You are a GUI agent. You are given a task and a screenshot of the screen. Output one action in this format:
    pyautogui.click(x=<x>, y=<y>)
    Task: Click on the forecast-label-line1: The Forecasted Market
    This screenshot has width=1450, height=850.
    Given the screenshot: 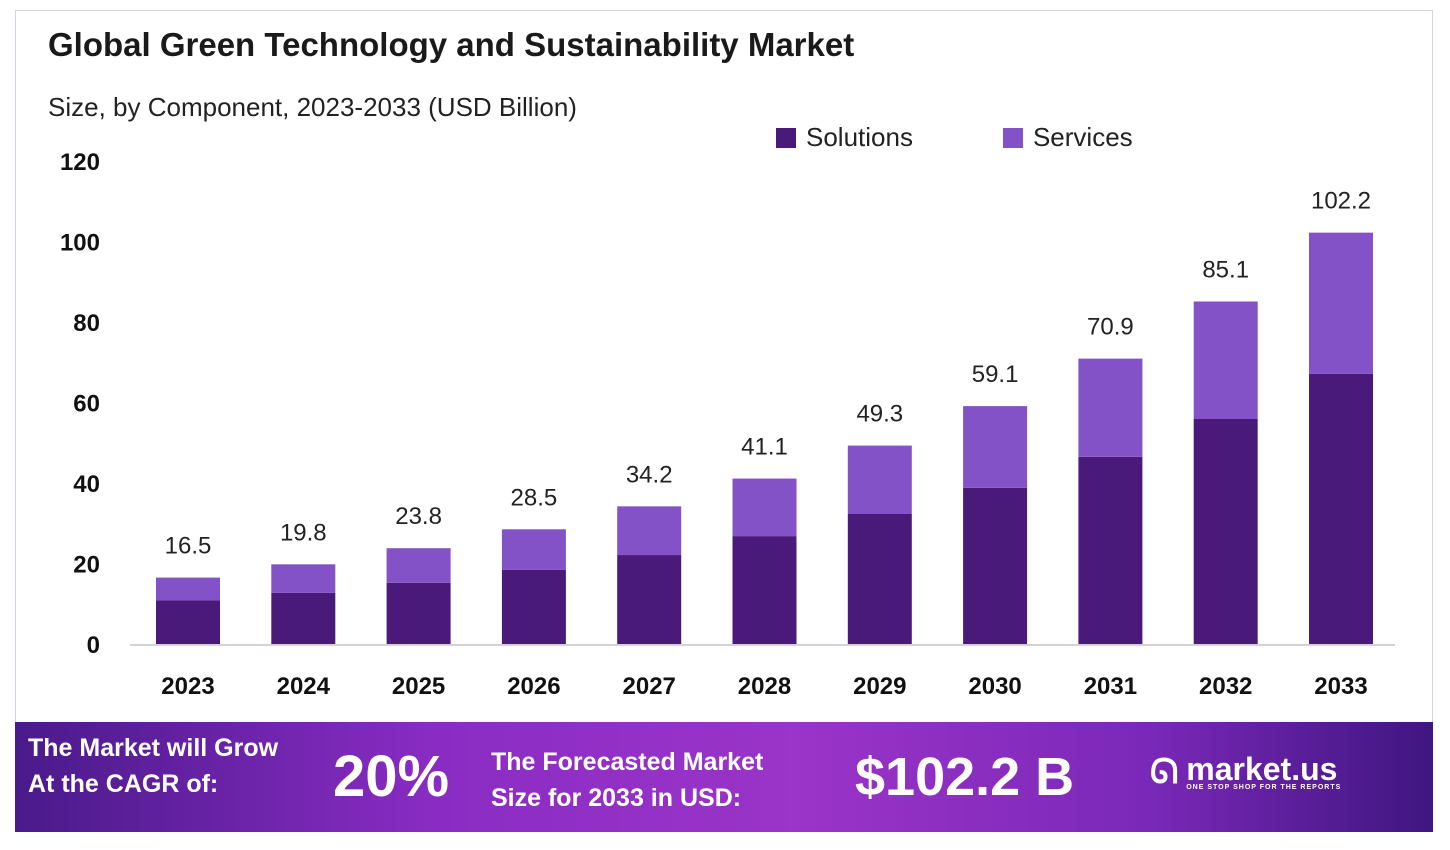 What is the action you would take?
    pyautogui.click(x=627, y=762)
    